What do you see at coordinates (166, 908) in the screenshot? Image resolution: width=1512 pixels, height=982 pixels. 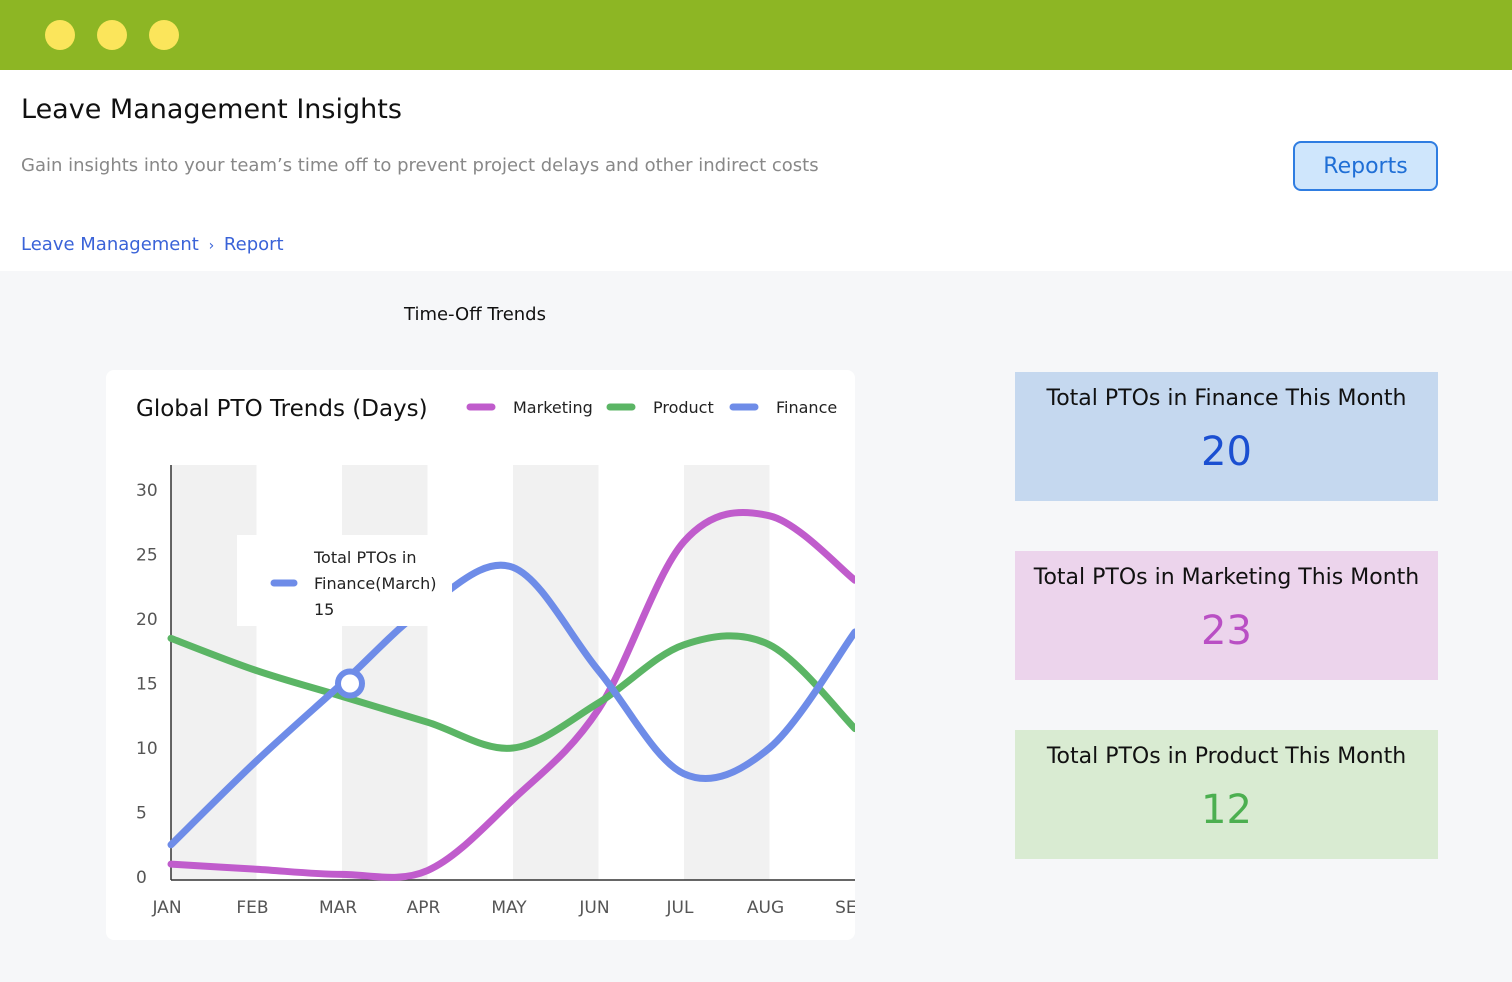 I see `x-tick-label: JAN` at bounding box center [166, 908].